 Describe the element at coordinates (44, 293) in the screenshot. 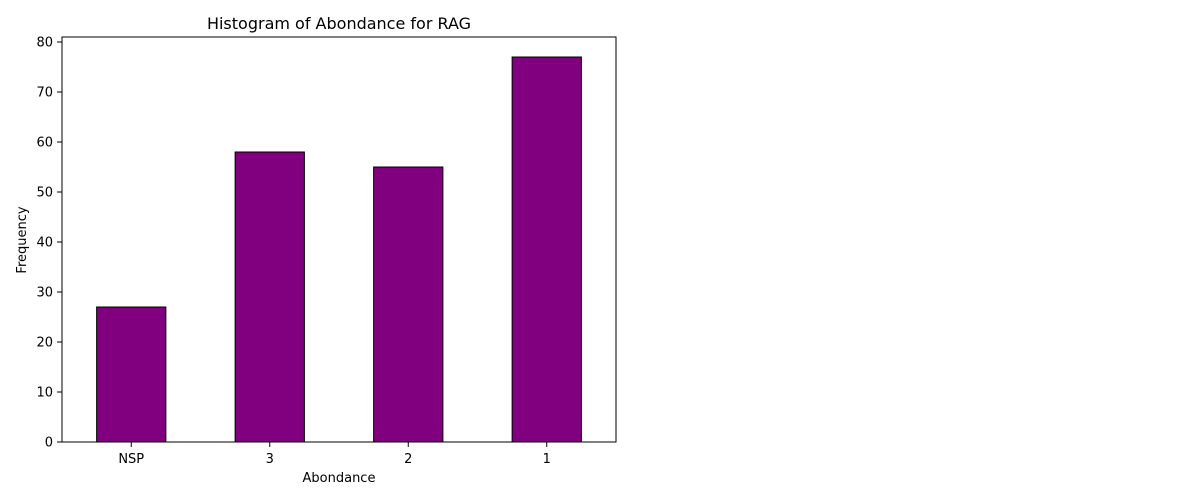

I see `y-tick-label: 30` at that location.